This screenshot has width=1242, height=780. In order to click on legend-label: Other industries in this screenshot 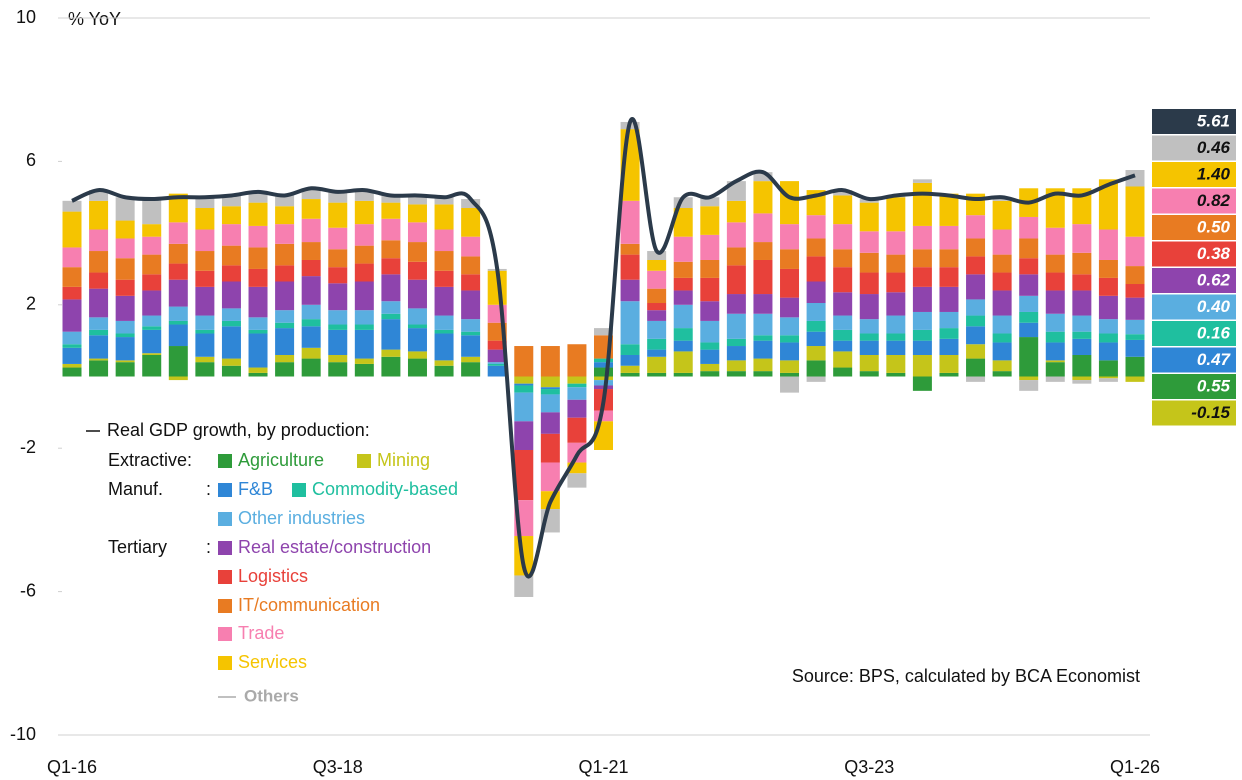, I will do `click(301, 518)`.